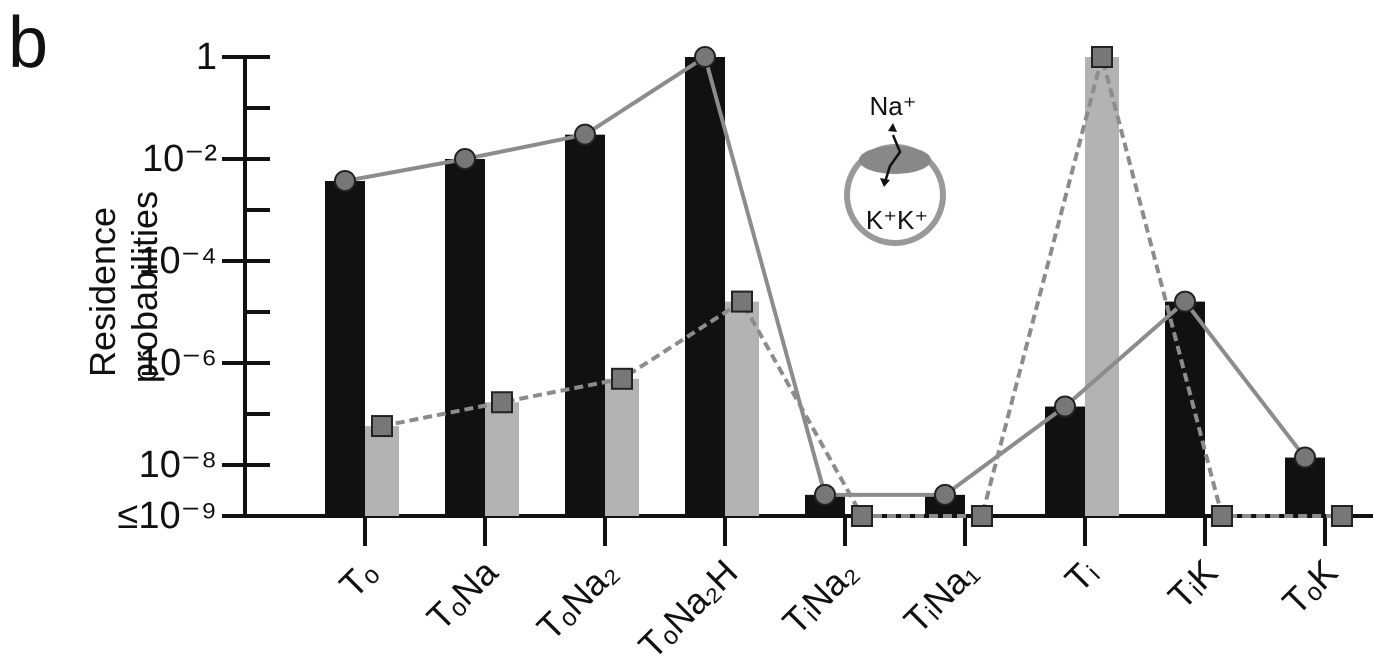 The image size is (1373, 658). What do you see at coordinates (358, 578) in the screenshot?
I see `x-tick-label: Tₒ` at bounding box center [358, 578].